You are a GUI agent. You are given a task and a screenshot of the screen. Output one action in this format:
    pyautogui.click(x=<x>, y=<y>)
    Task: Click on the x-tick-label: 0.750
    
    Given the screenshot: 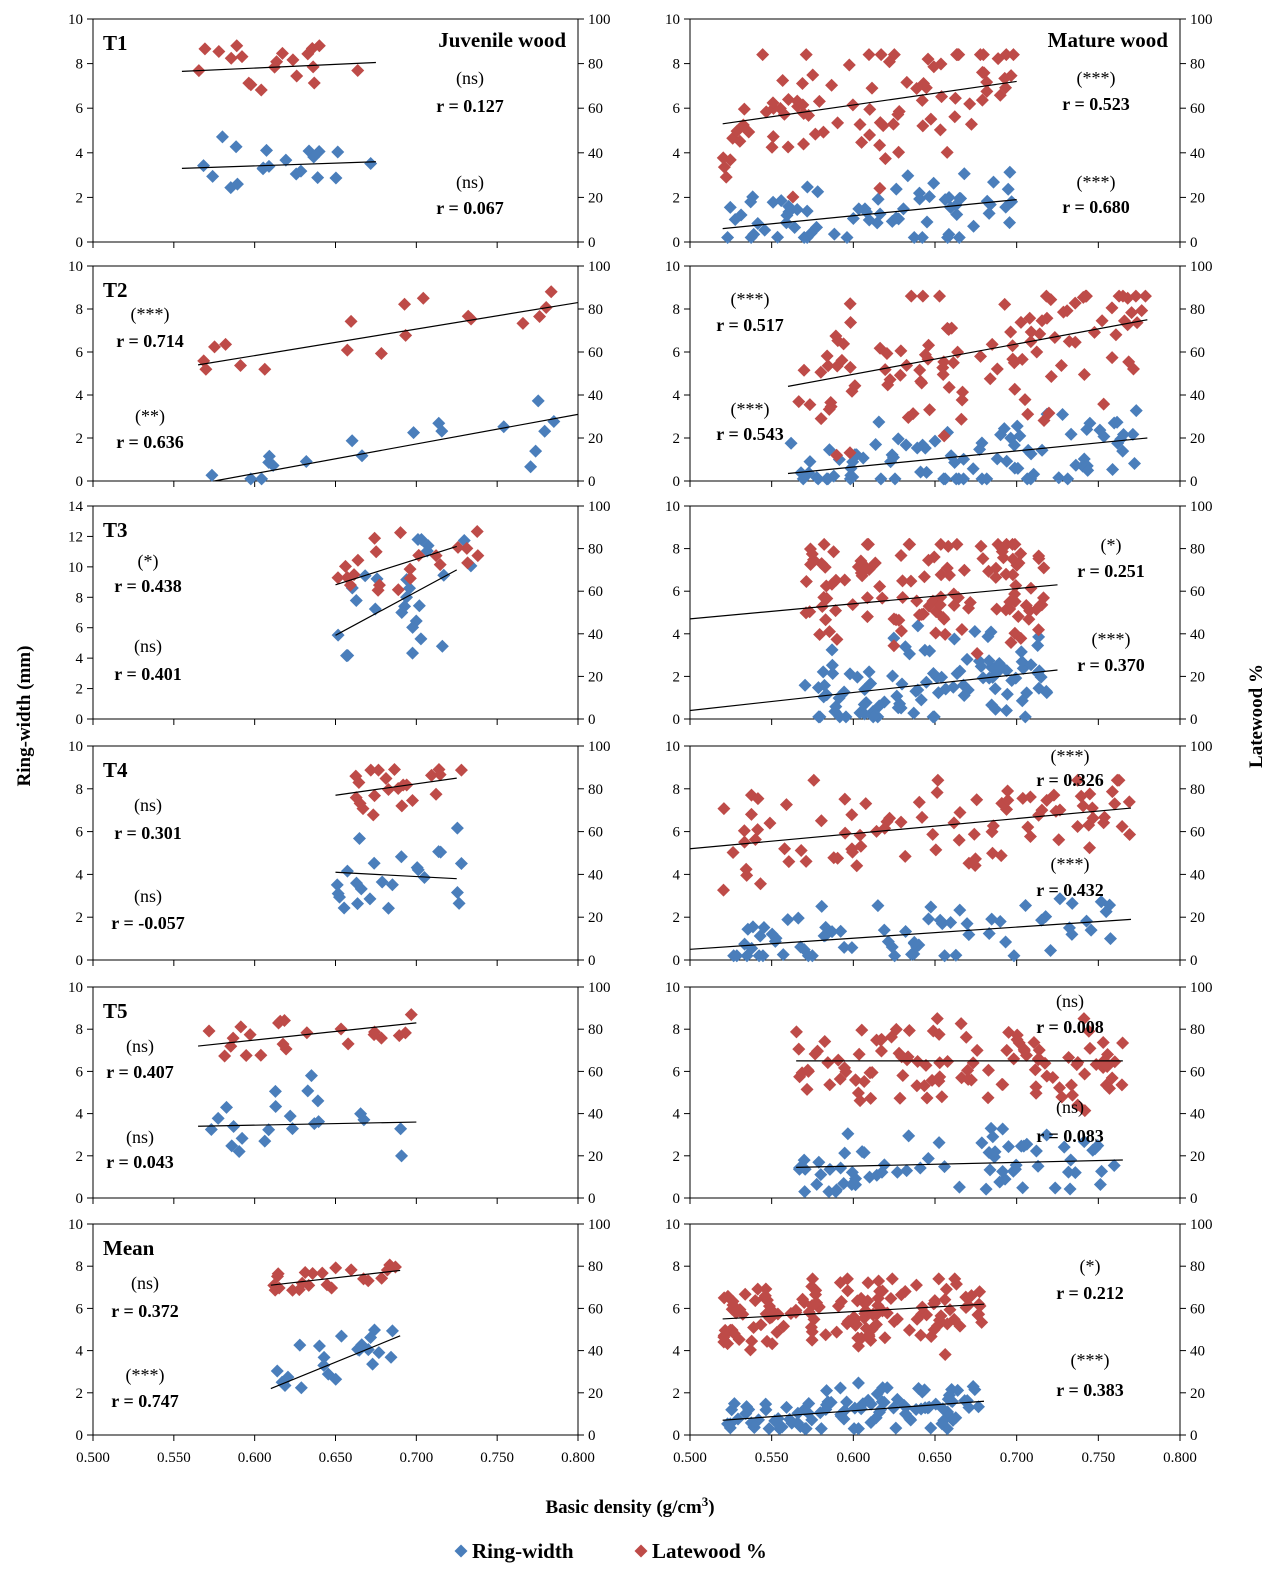 What is the action you would take?
    pyautogui.click(x=497, y=1458)
    